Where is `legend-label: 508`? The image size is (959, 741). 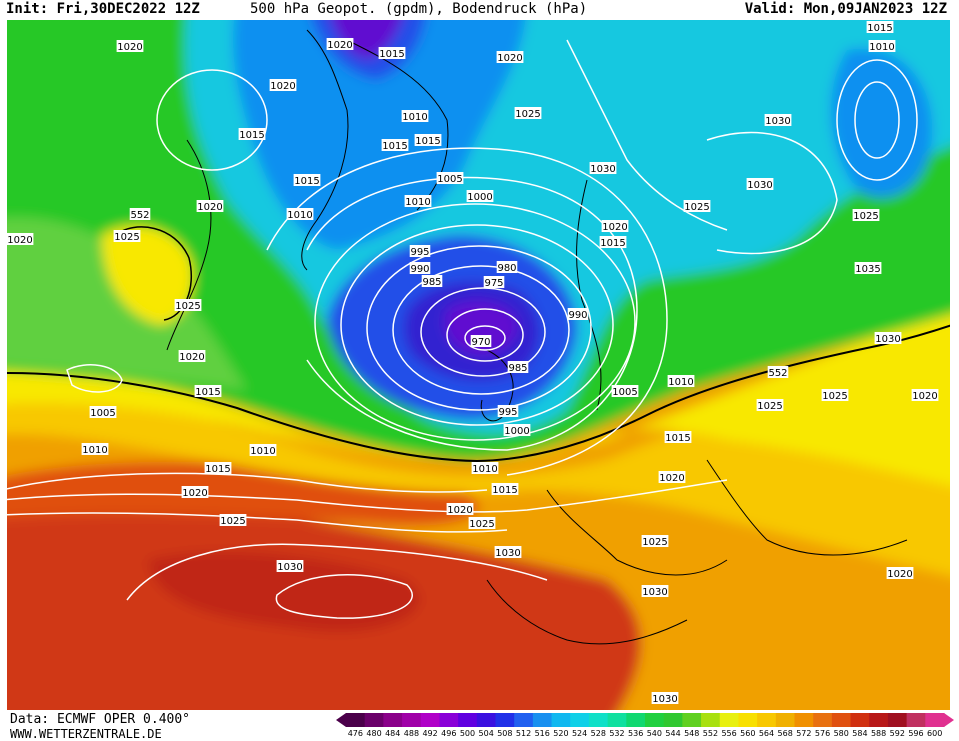
legend-label: 508 is located at coordinates (505, 733).